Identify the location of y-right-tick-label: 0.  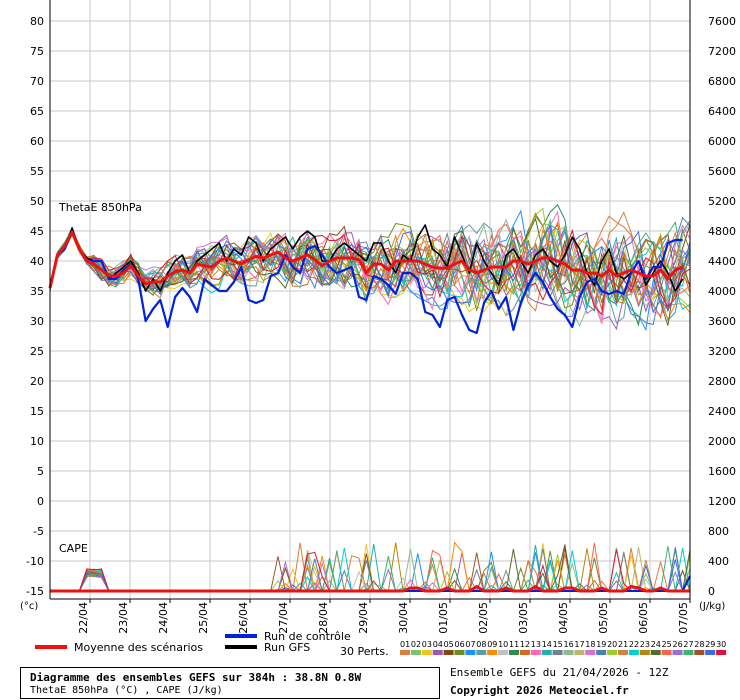
(711, 591).